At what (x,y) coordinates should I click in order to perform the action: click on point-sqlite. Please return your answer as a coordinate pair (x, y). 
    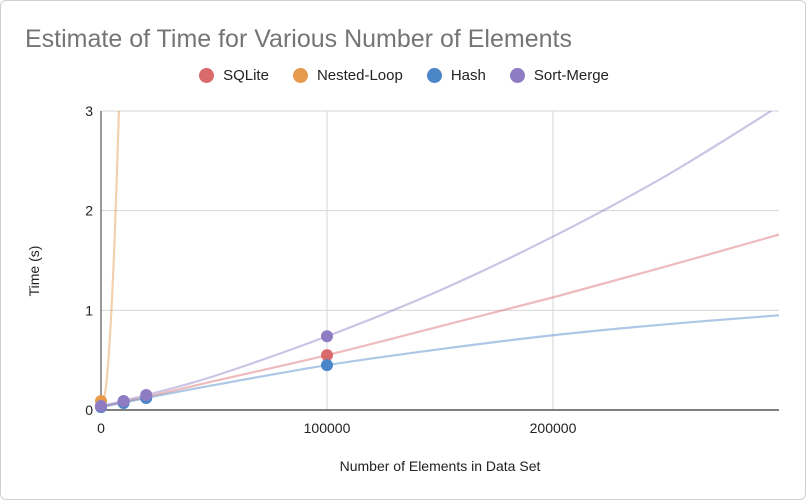
    Looking at the image, I should click on (327, 355).